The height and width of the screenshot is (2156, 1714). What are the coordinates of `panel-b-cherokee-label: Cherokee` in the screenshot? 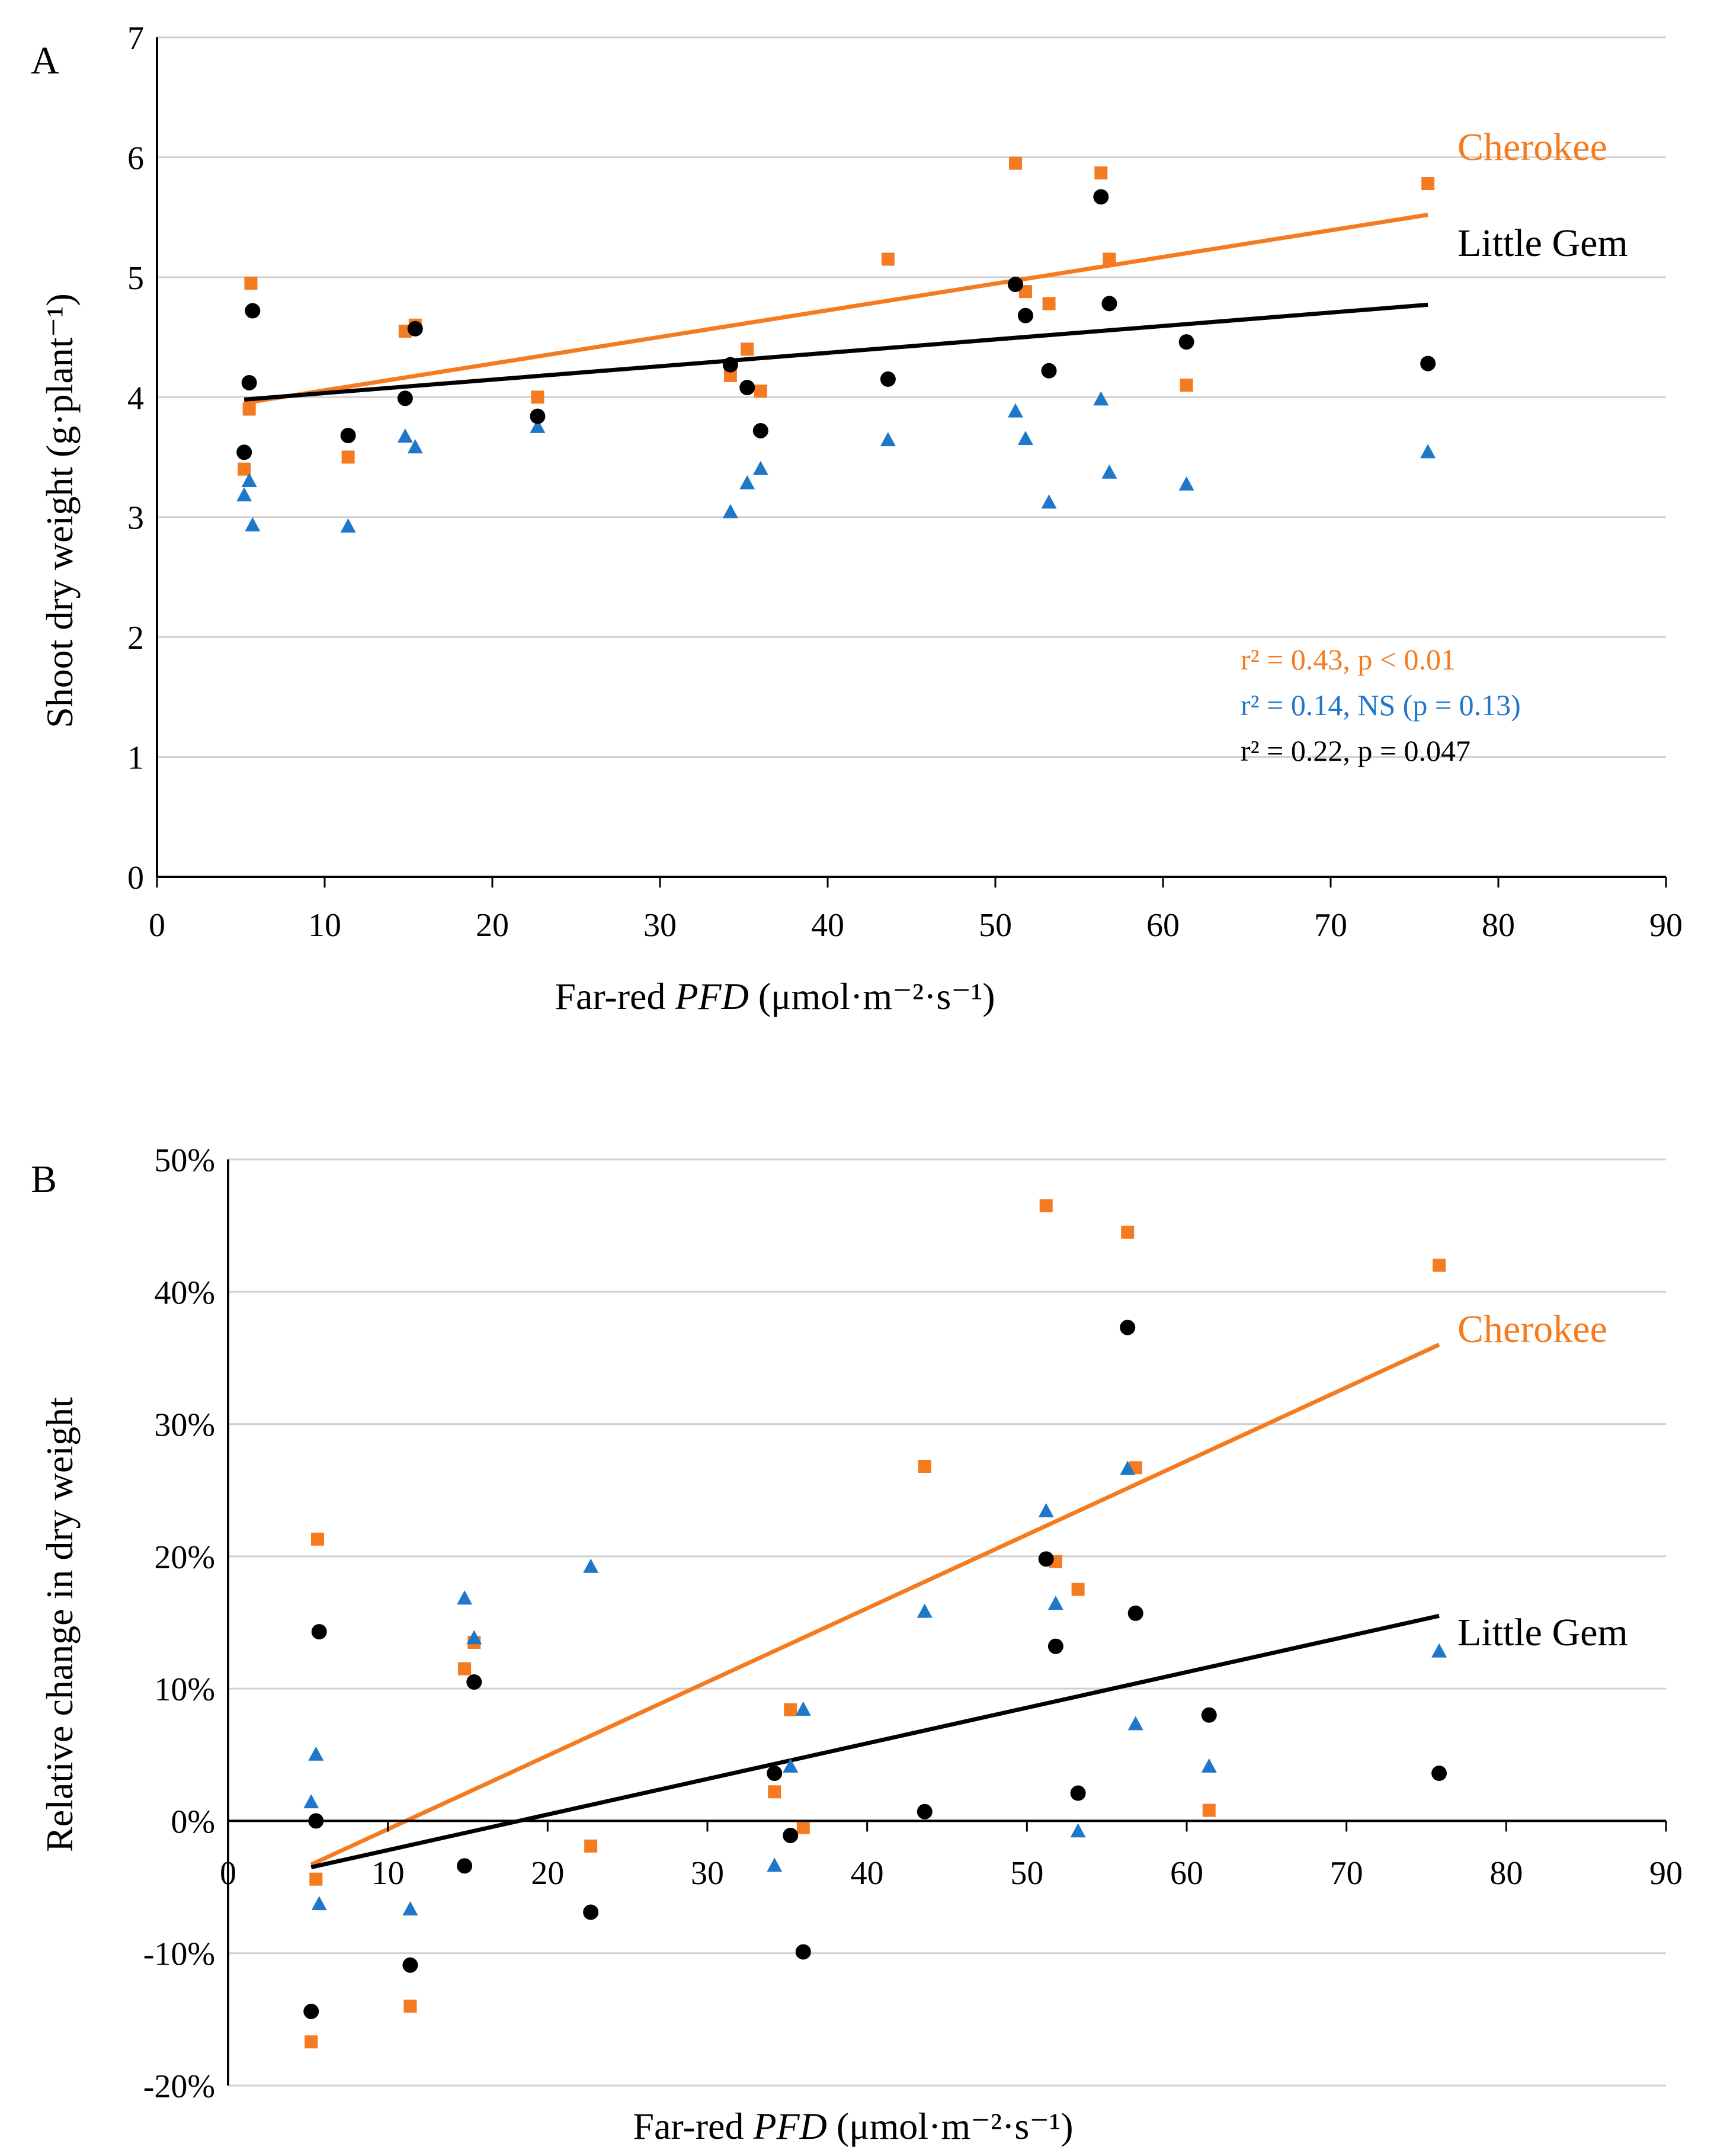 It's located at (1532, 1330).